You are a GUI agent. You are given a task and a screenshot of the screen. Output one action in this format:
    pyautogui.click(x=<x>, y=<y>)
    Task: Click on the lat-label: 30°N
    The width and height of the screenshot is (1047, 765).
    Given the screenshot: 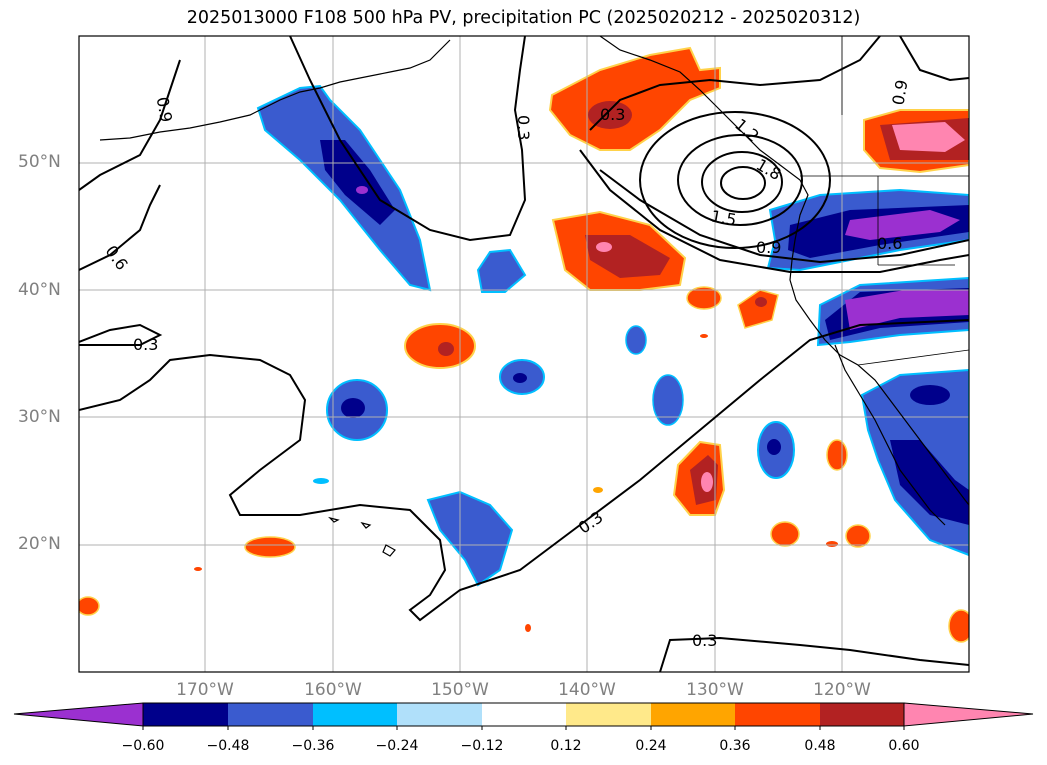 What is the action you would take?
    pyautogui.click(x=39, y=417)
    